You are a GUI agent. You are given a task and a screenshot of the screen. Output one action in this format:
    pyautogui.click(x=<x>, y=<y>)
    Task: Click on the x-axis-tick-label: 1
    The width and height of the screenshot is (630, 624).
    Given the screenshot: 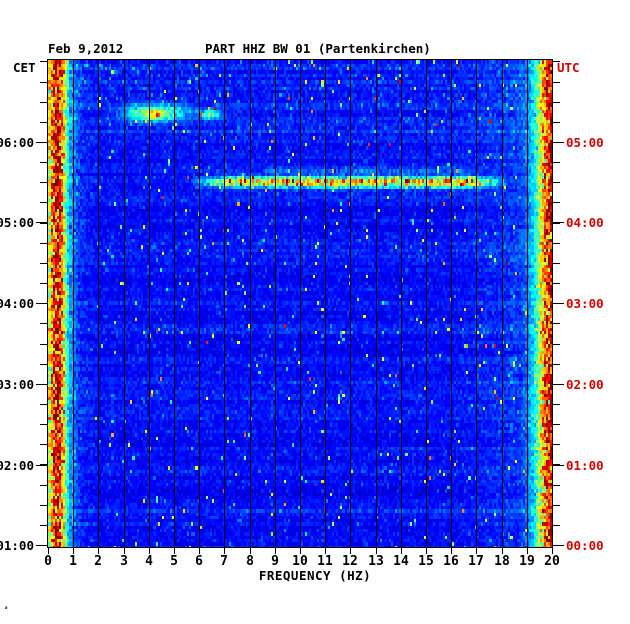 What is the action you would take?
    pyautogui.click(x=73, y=561)
    